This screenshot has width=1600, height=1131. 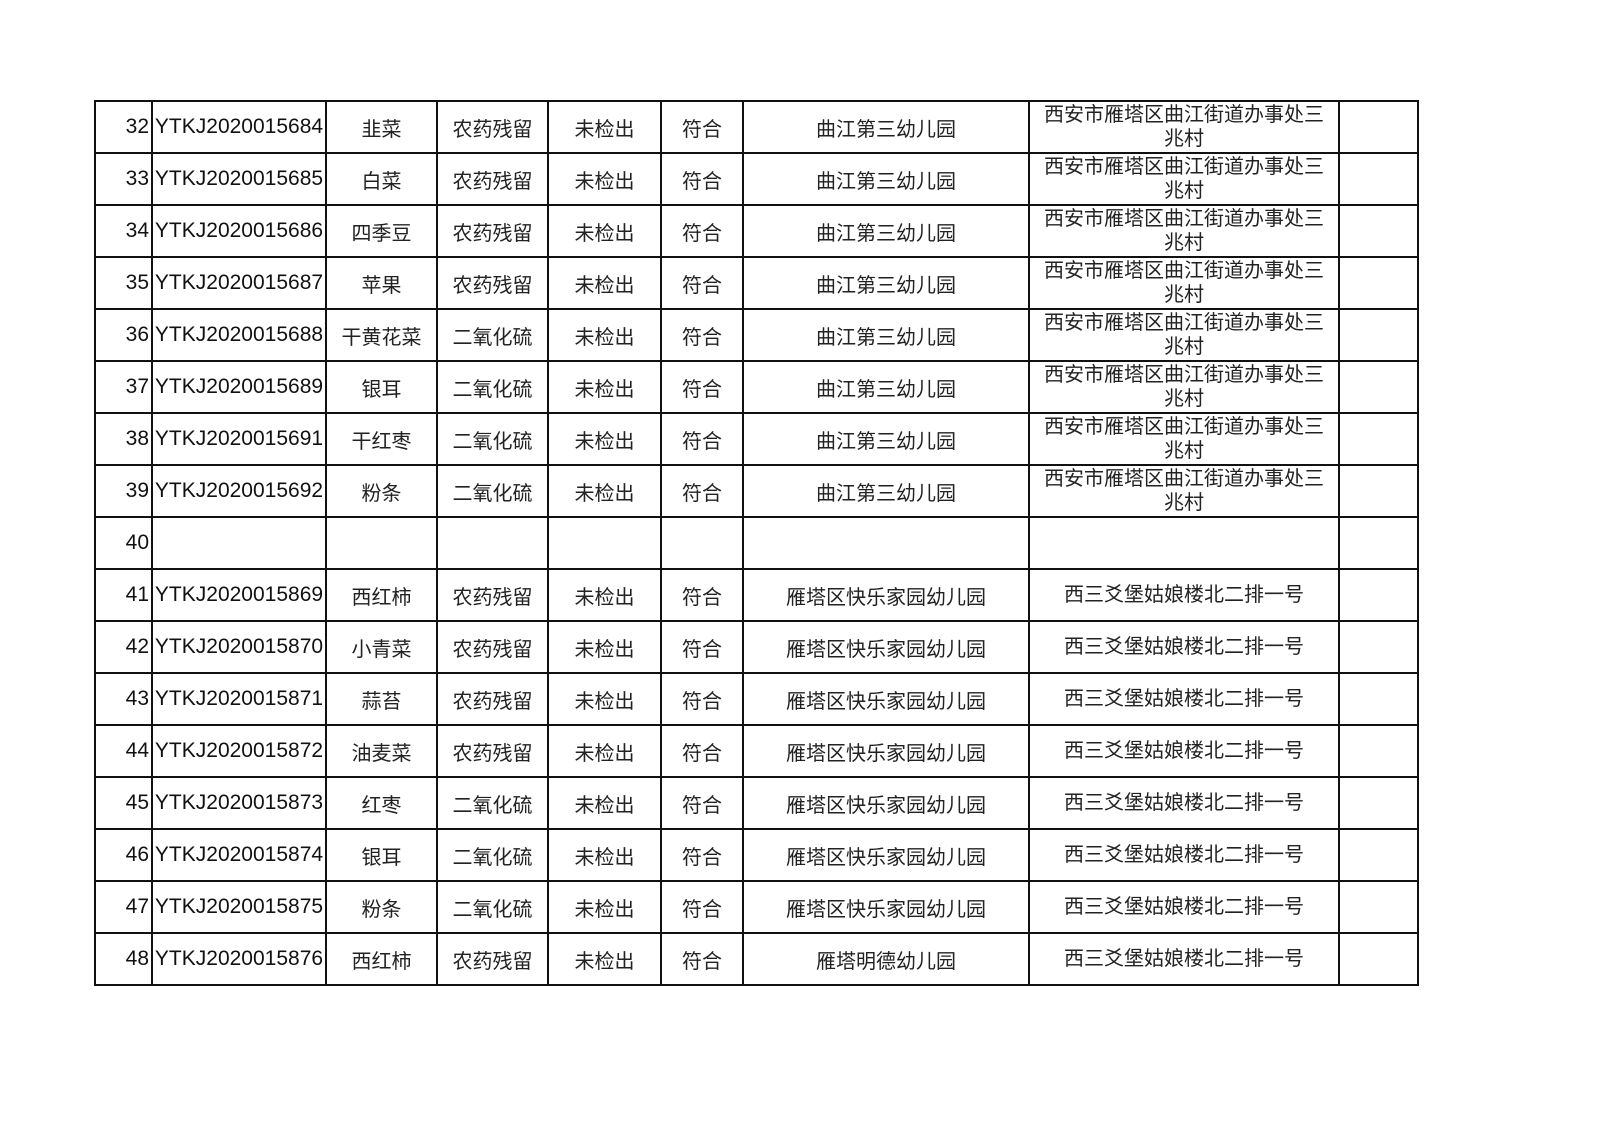 What do you see at coordinates (381, 753) in the screenshot?
I see `sample-name: 油麦菜` at bounding box center [381, 753].